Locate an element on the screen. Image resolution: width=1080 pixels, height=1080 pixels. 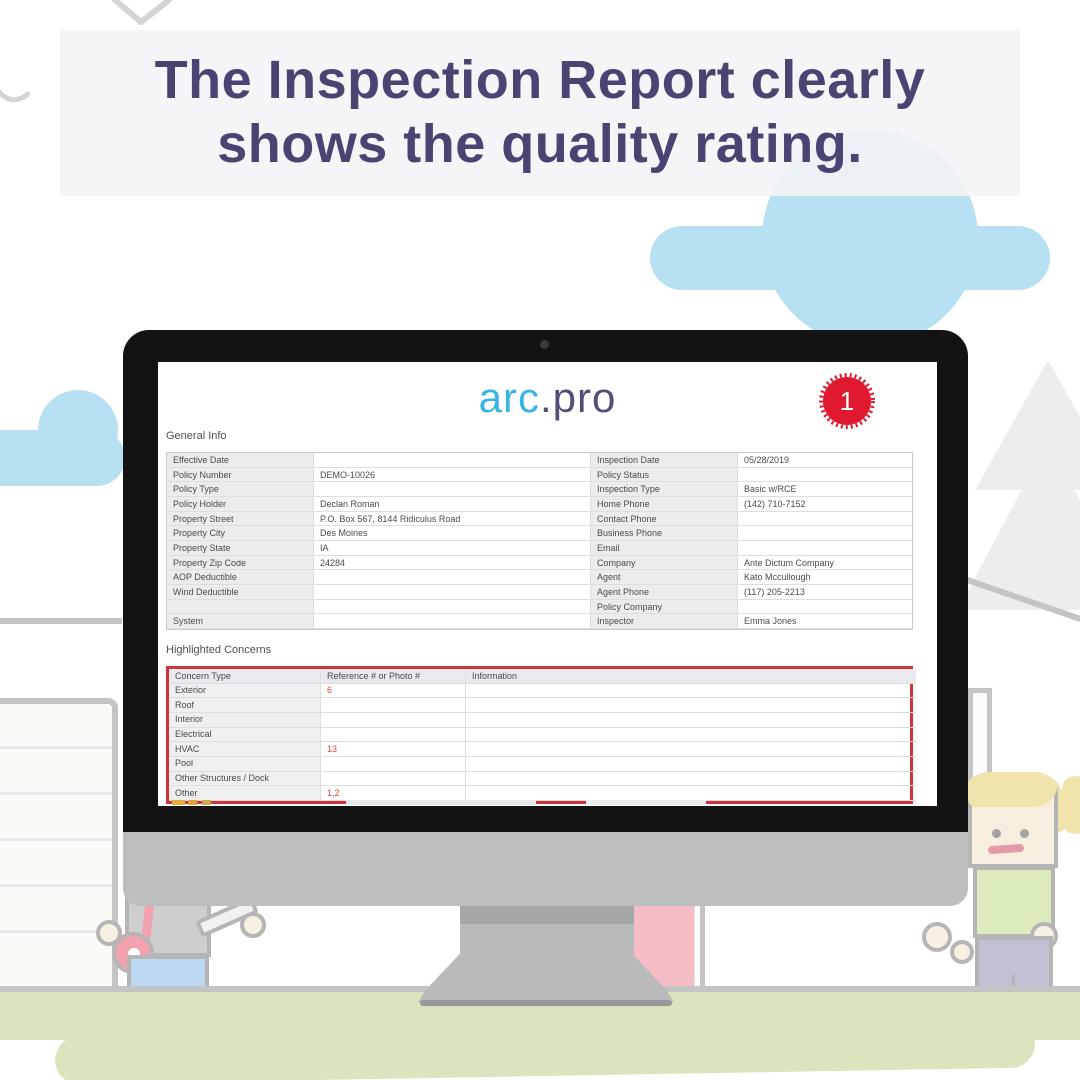
gi-value-cell: IA is located at coordinates (452, 548).